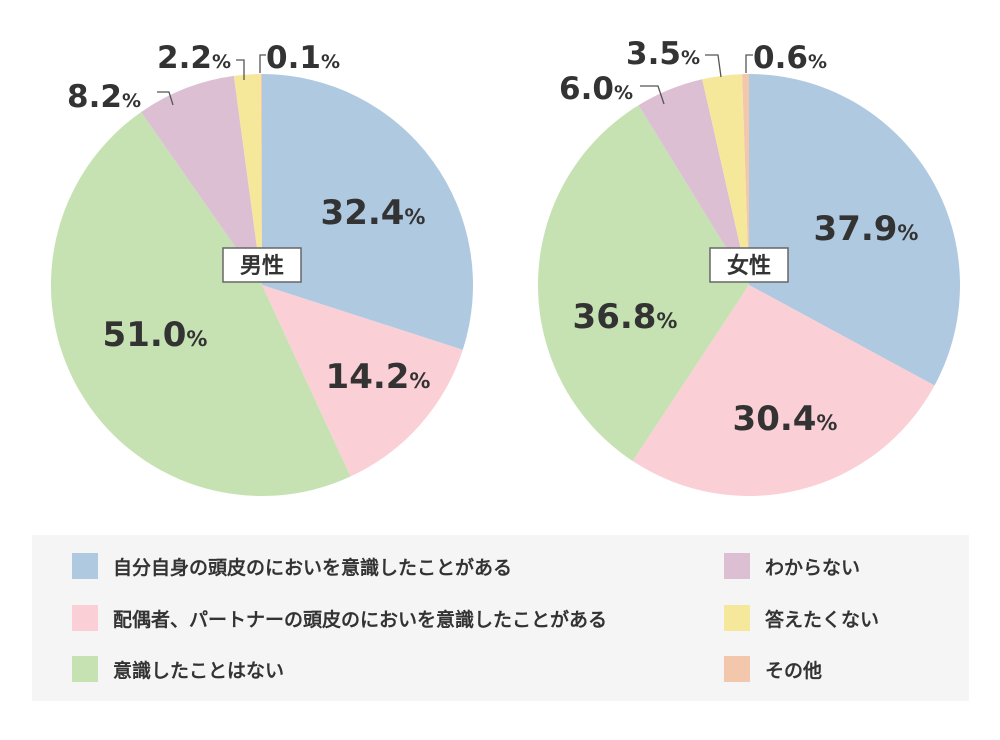 This screenshot has height=740, width=1000. I want to click on legend-label-self-noticed: 自分自身の頭皮のにおいを意識したことがある, so click(313, 567).